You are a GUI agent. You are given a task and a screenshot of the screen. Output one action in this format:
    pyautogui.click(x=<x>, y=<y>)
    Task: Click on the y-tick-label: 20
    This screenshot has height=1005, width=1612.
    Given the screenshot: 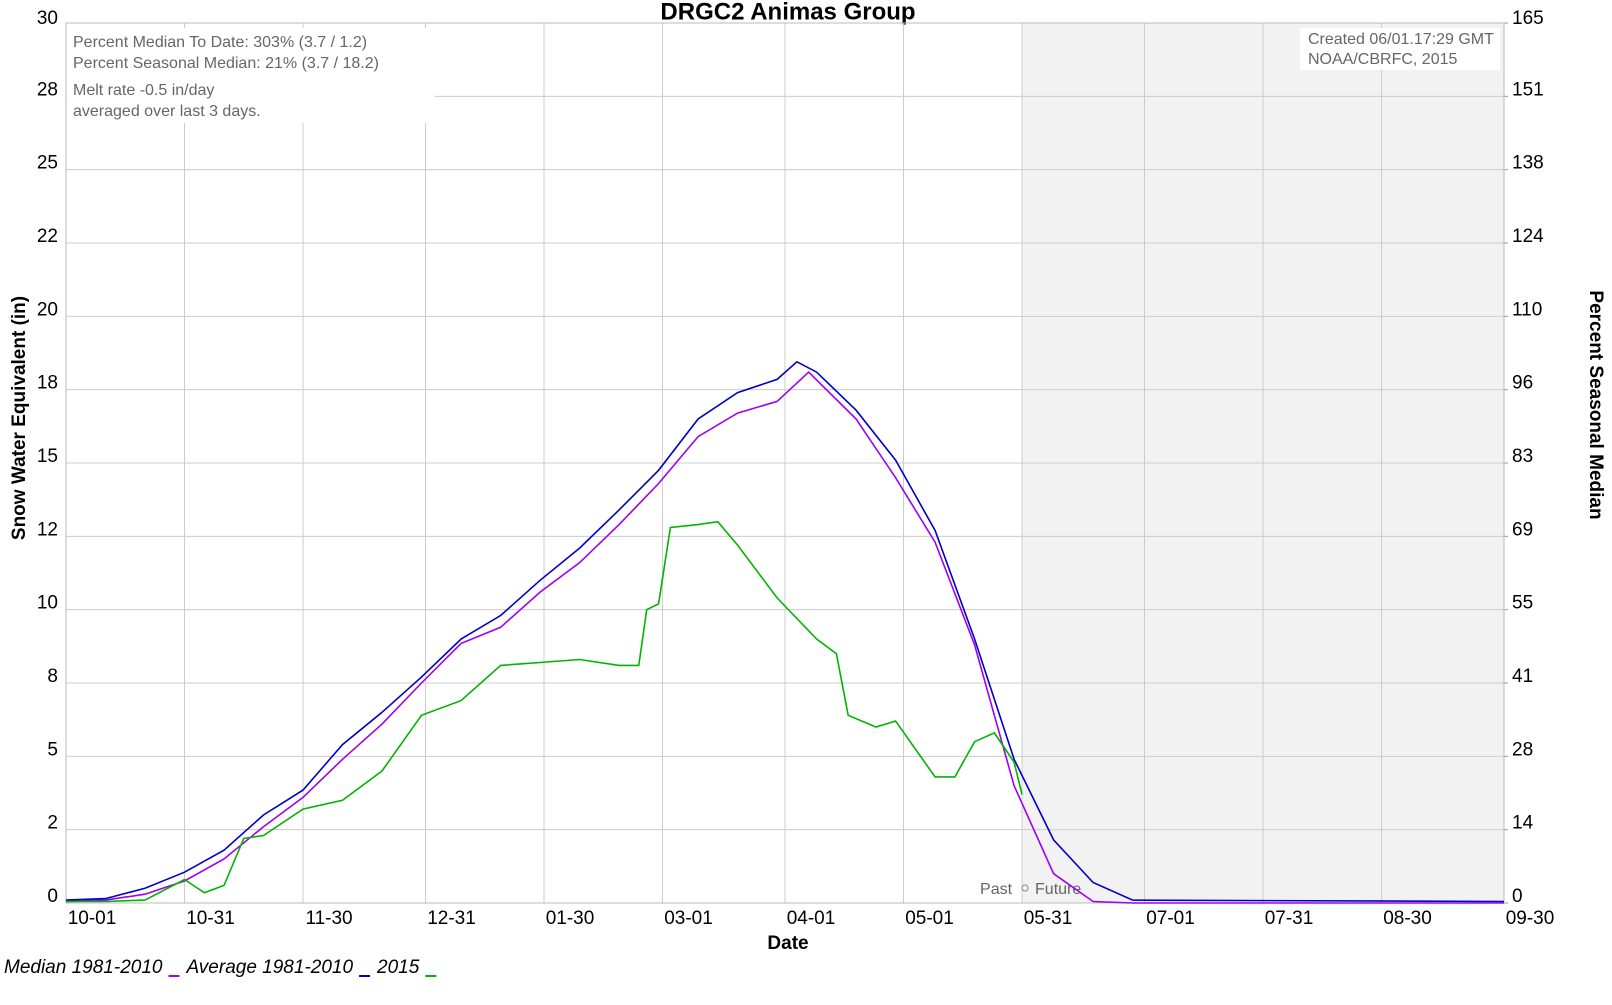 What is the action you would take?
    pyautogui.click(x=47, y=309)
    